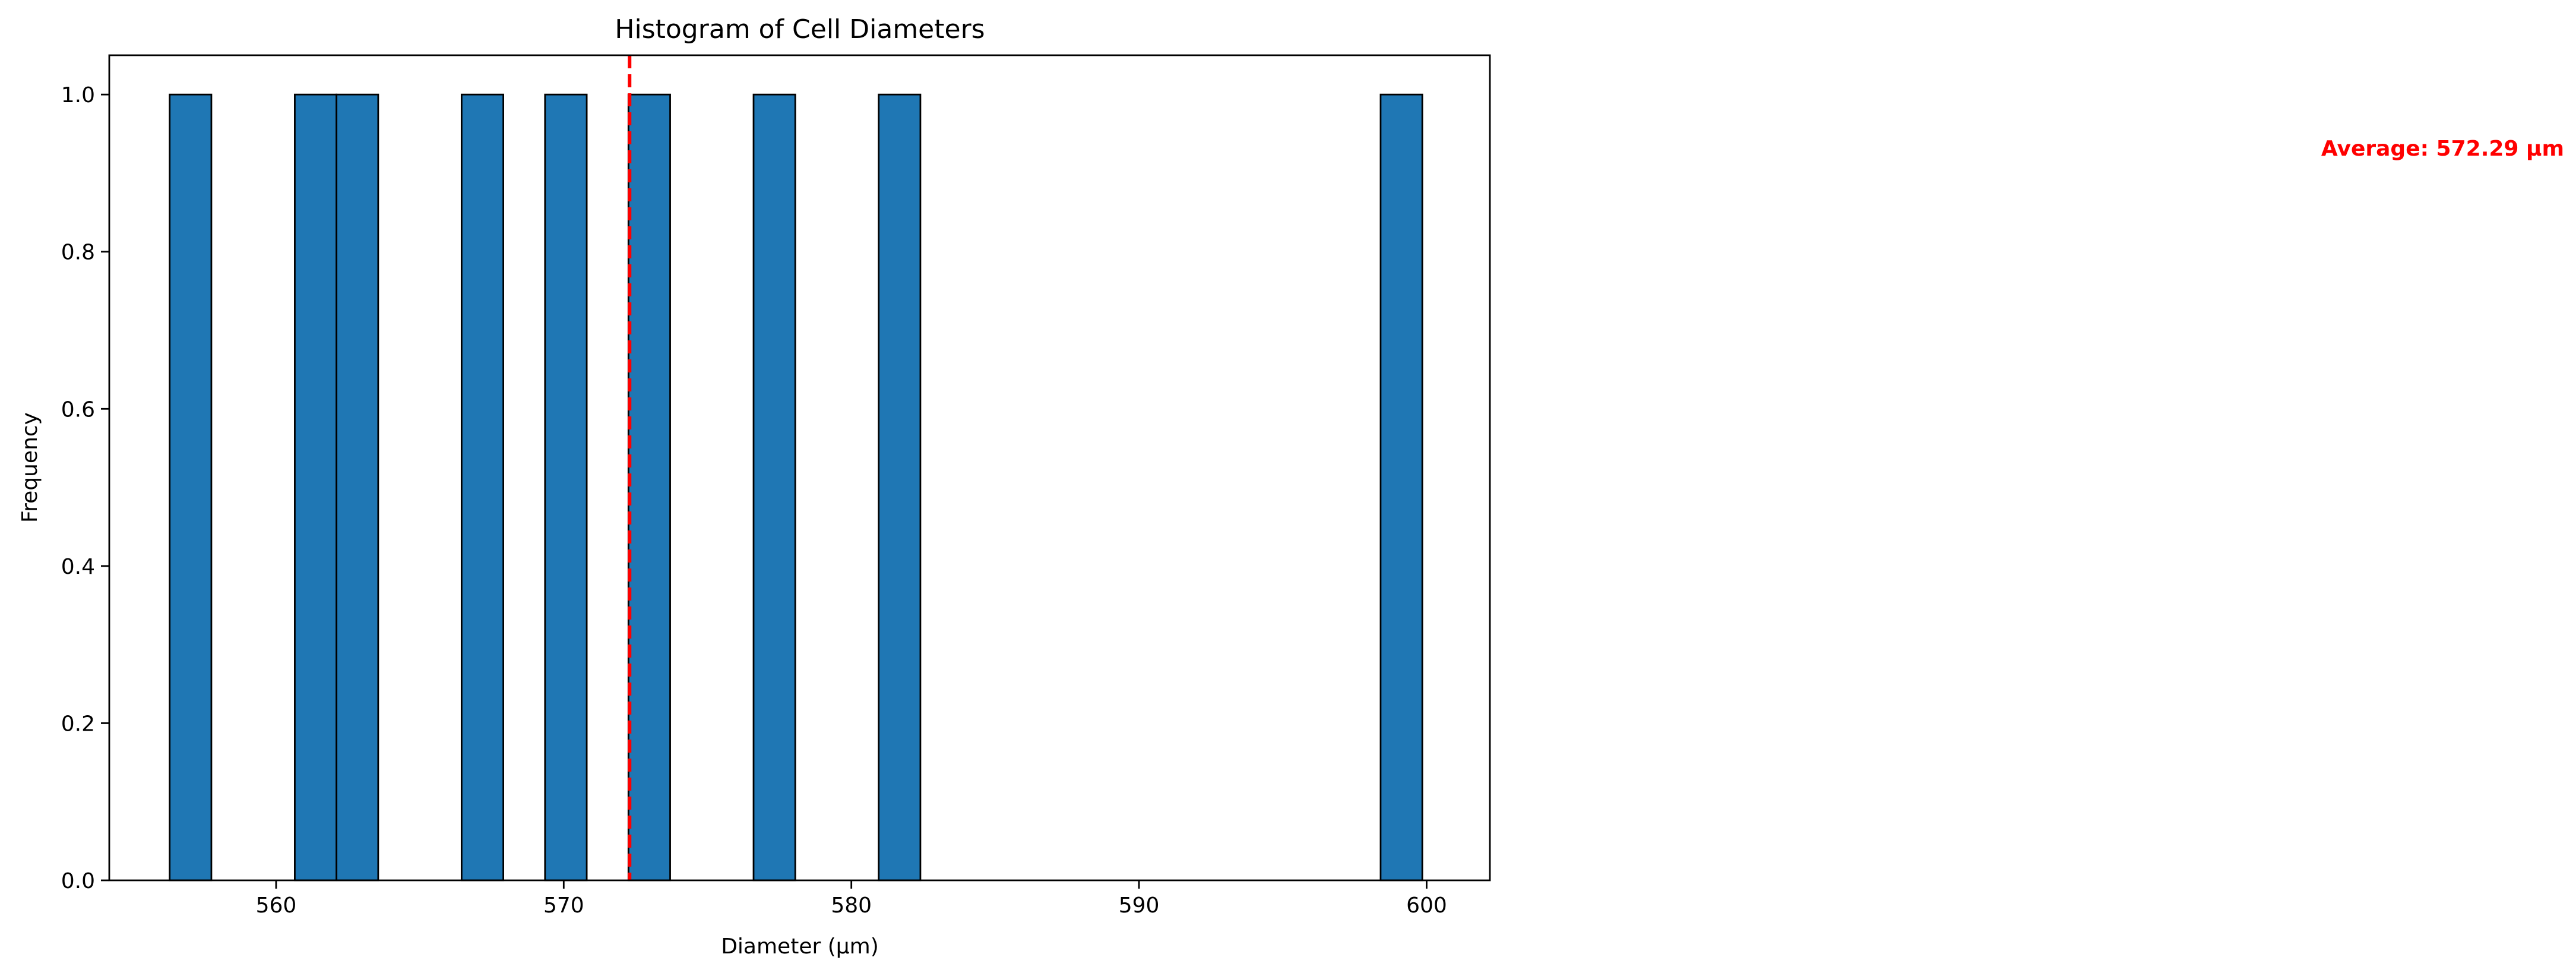 The height and width of the screenshot is (973, 2576). I want to click on average-annotation: Average: 572.29 µm, so click(2442, 149).